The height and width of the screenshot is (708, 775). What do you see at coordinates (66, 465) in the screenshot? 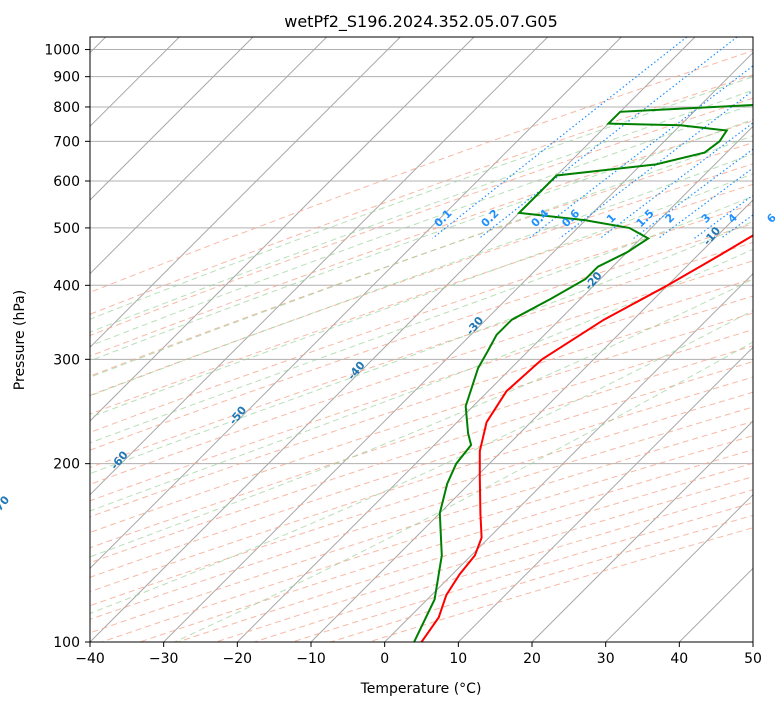
I see `y-tick-label: 200` at bounding box center [66, 465].